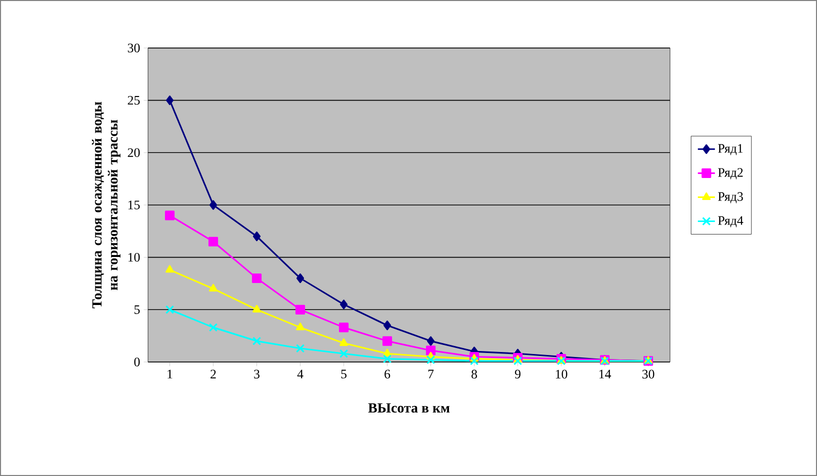 This screenshot has width=817, height=476. Describe the element at coordinates (134, 205) in the screenshot. I see `y-tick-label: 15` at that location.